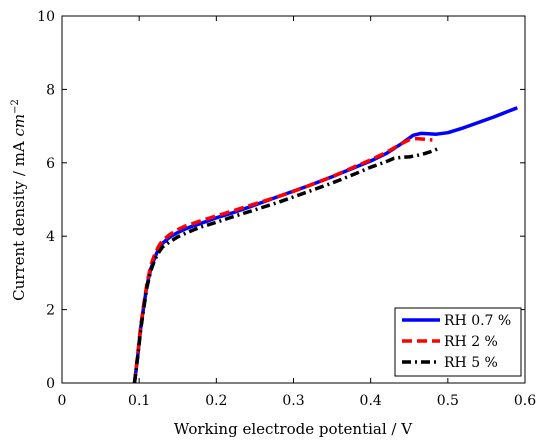 The height and width of the screenshot is (446, 550). Describe the element at coordinates (293, 401) in the screenshot. I see `x-tick-label: 0.3` at that location.